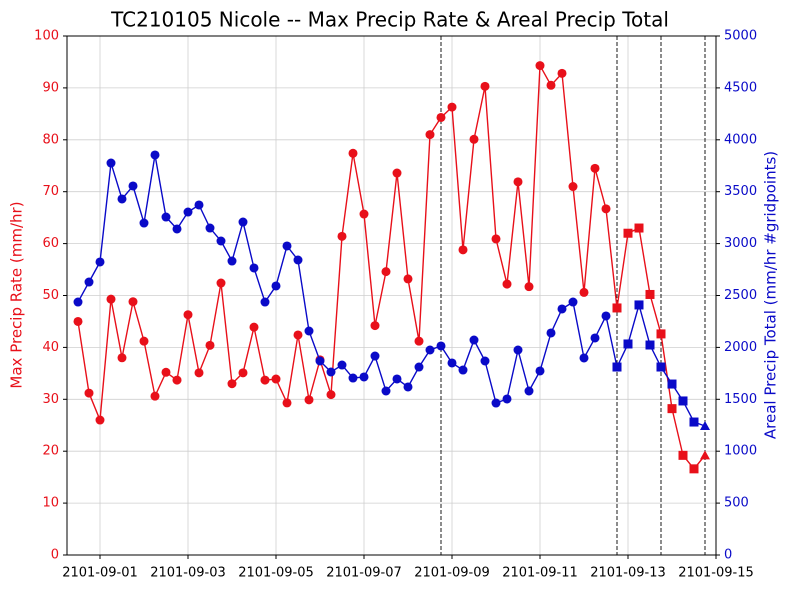 This screenshot has height=589, width=789. I want to click on x-tick-label: 2101-09-03, so click(188, 573).